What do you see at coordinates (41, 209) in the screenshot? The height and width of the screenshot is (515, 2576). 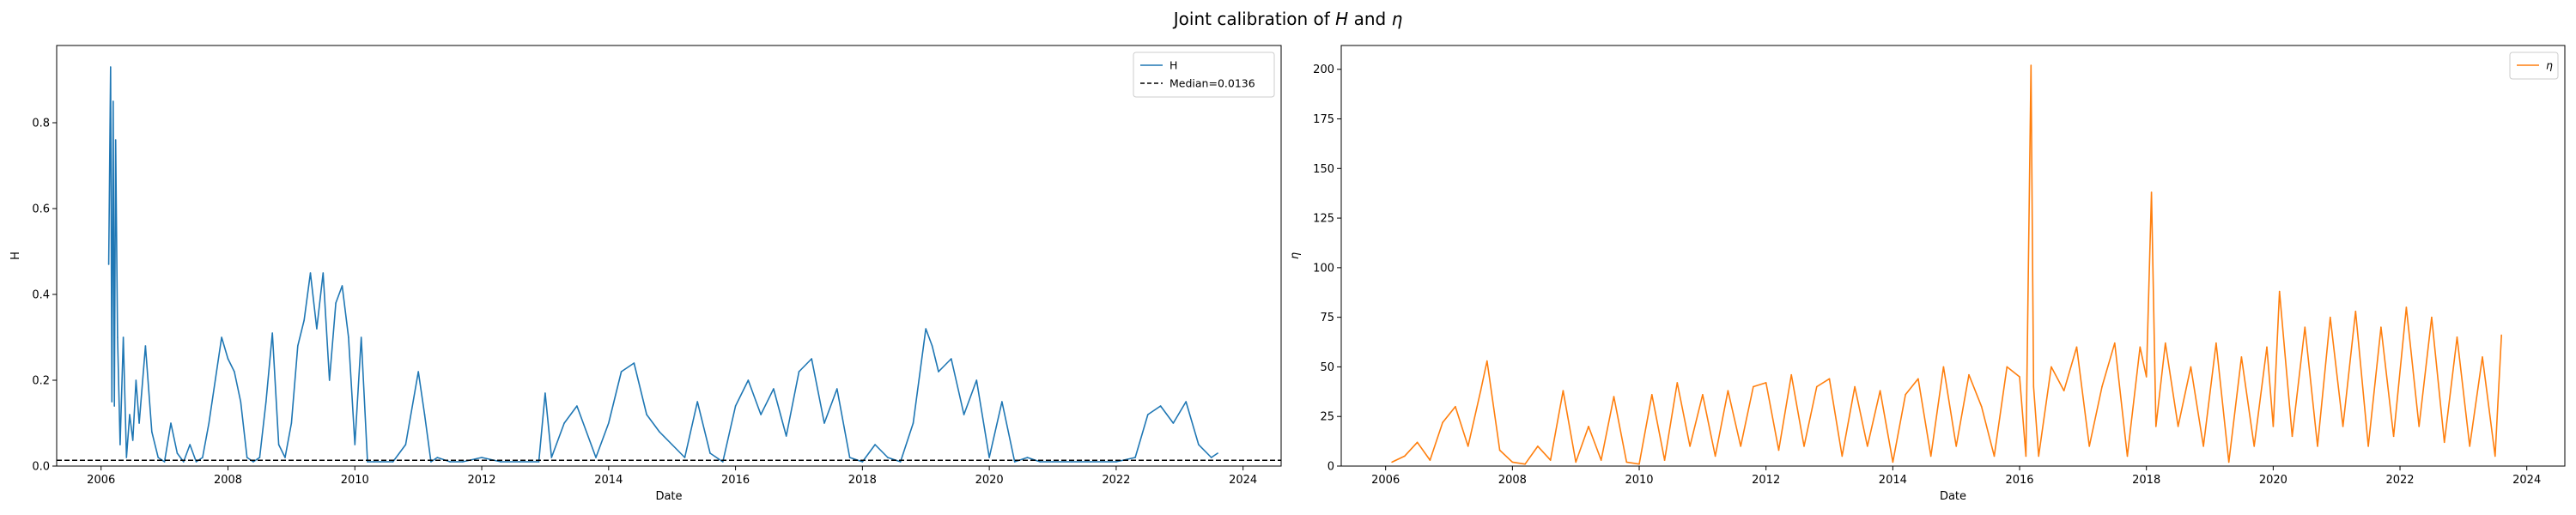 I see `y-tick-label: 0.6` at bounding box center [41, 209].